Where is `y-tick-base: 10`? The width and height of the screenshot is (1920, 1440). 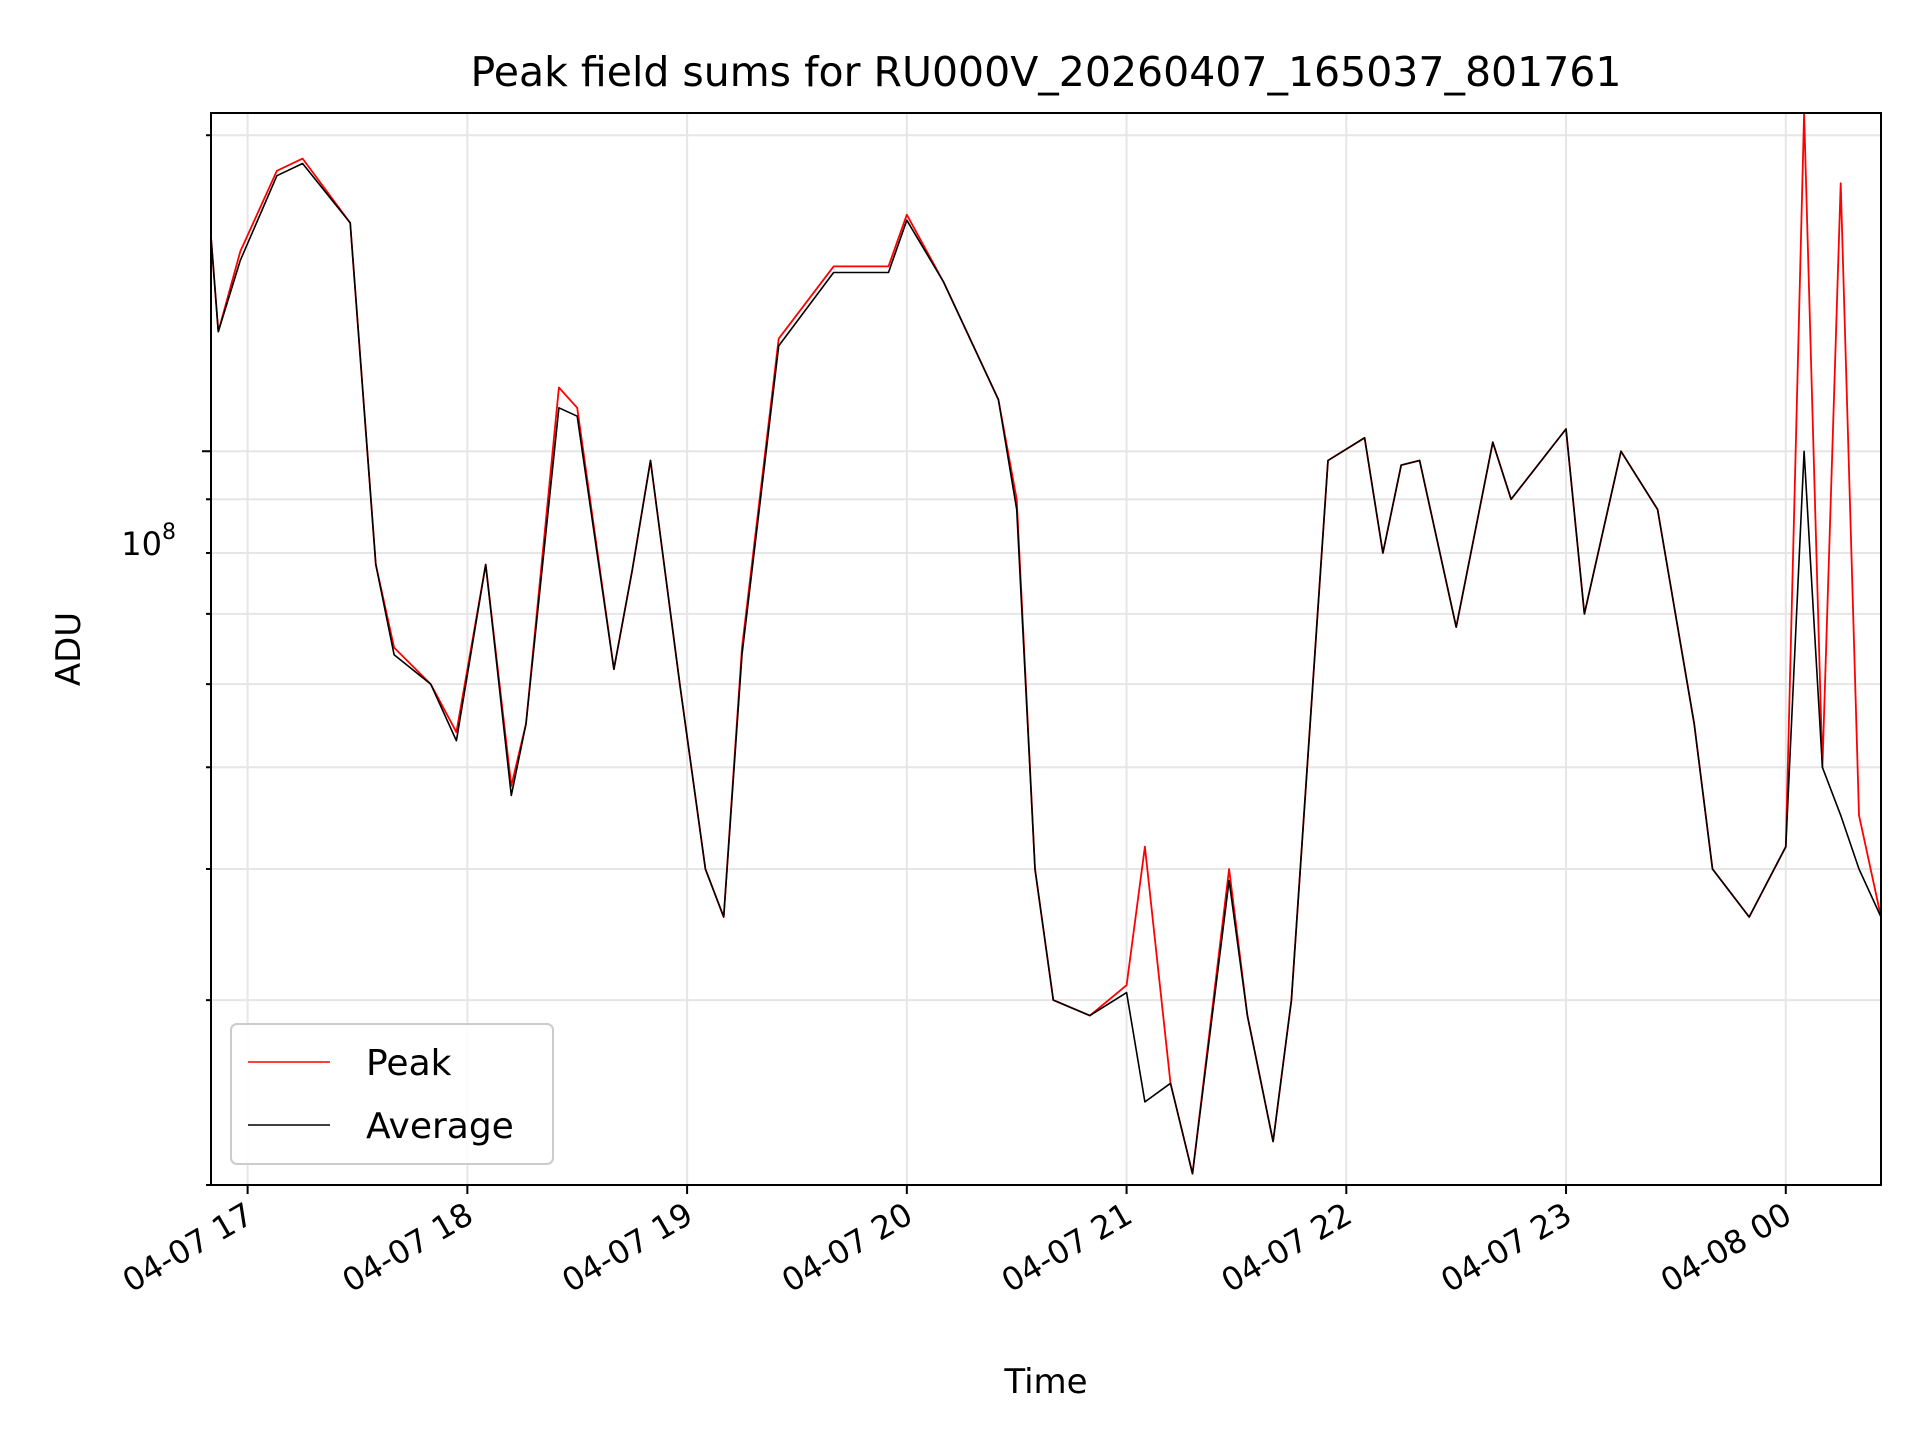 y-tick-base: 10 is located at coordinates (141, 544).